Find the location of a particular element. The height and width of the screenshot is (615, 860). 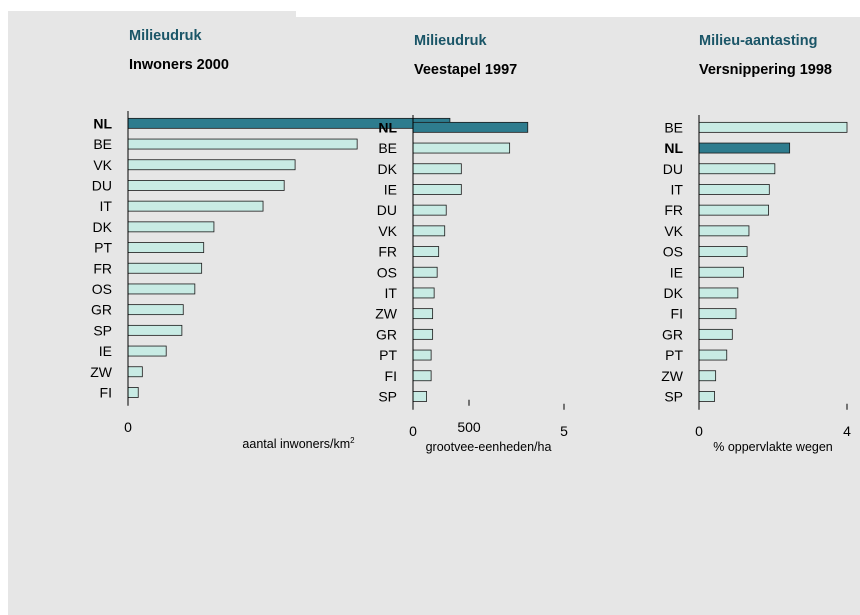

bar-fr is located at coordinates (733, 210).